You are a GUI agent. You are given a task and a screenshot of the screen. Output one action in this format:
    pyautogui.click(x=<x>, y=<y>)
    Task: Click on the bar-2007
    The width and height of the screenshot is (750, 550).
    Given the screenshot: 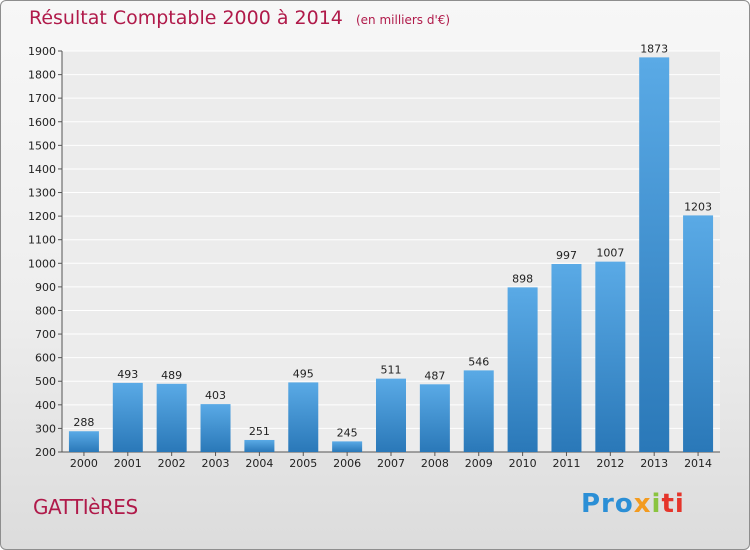 What is the action you would take?
    pyautogui.click(x=391, y=415)
    